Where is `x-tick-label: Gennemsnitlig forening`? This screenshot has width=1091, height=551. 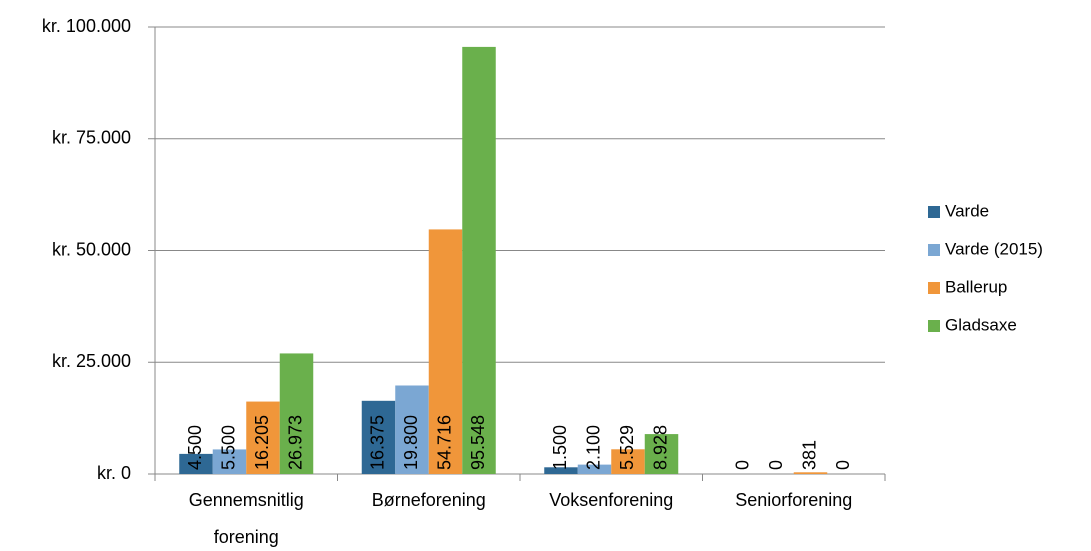 x-tick-label: Gennemsnitlig forening is located at coordinates (246, 518).